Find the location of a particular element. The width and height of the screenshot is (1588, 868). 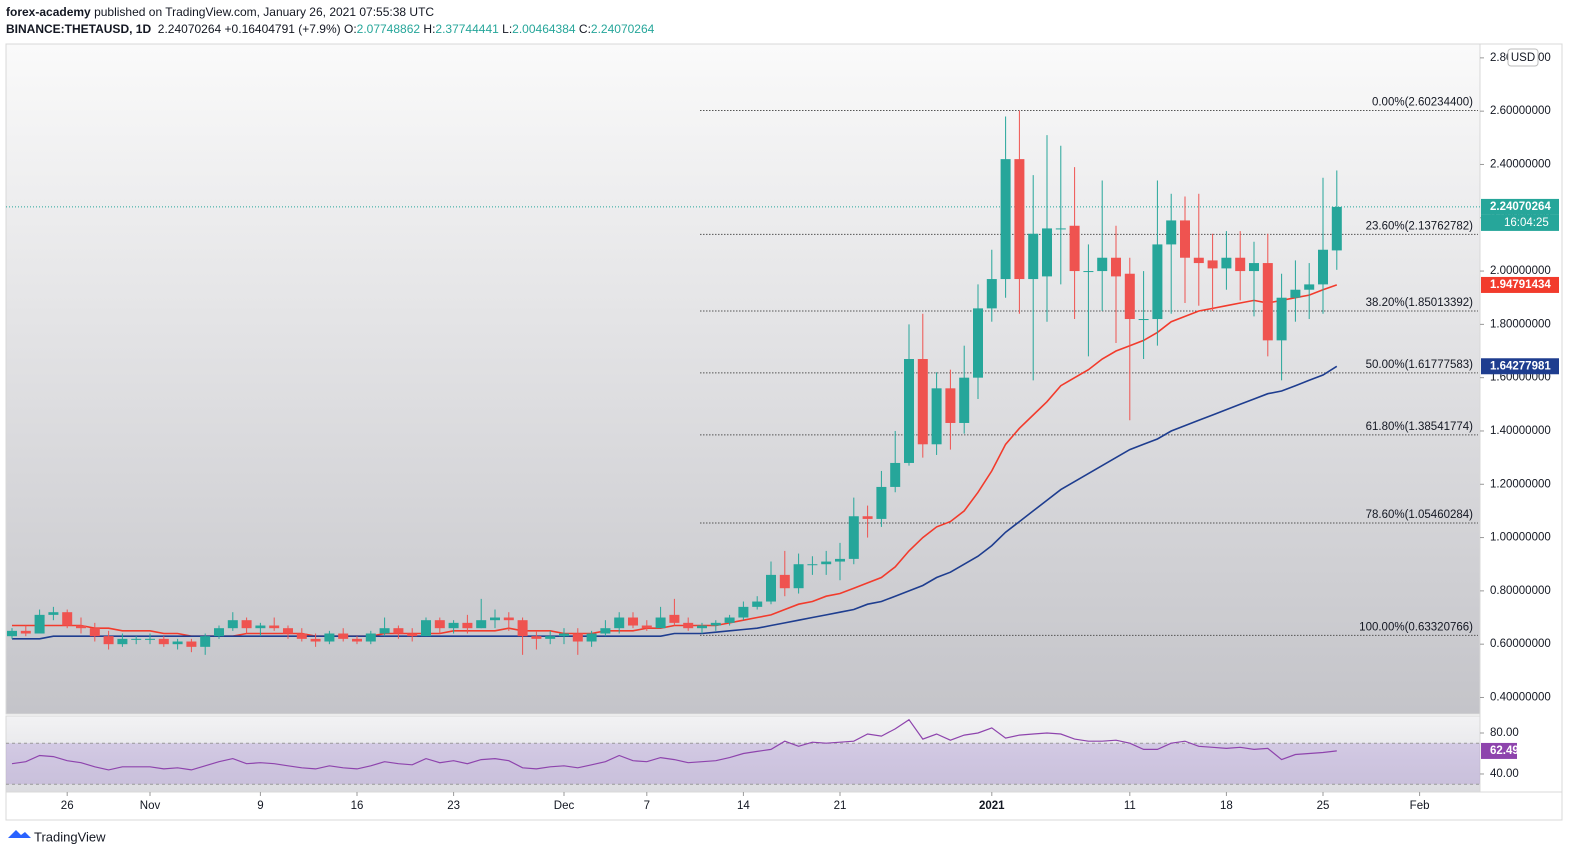

c-value: 2.24070264 is located at coordinates (622, 29).